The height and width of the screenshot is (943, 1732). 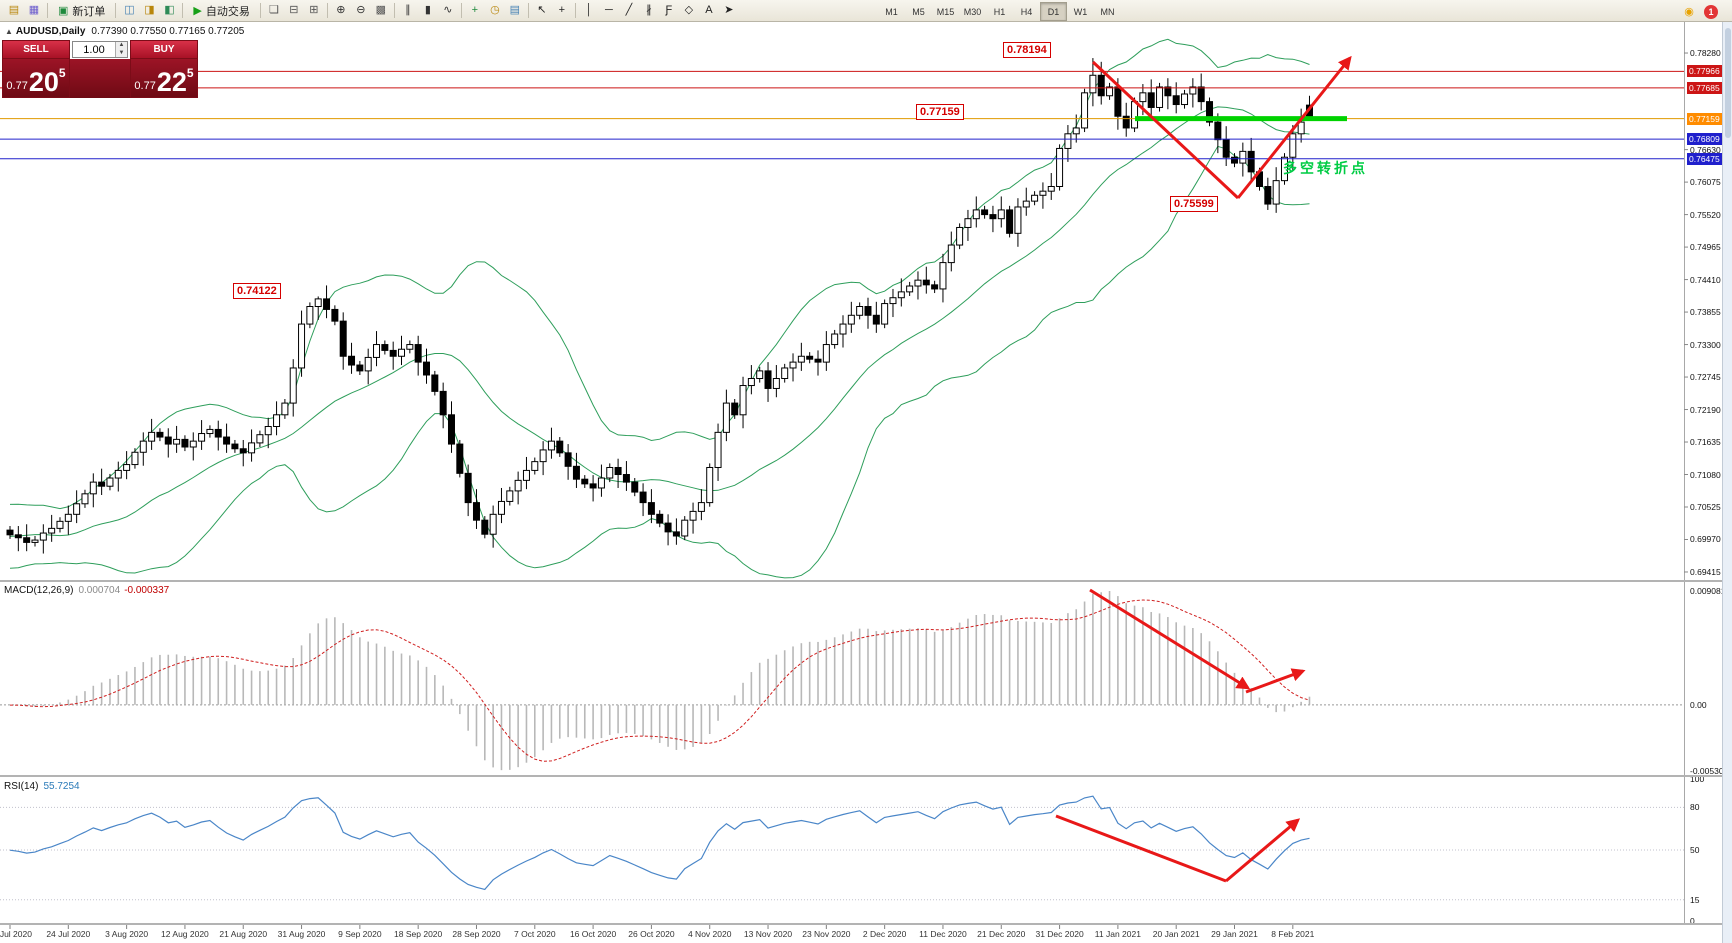 What do you see at coordinates (448, 10) in the screenshot?
I see `line-chart-icon: ∿` at bounding box center [448, 10].